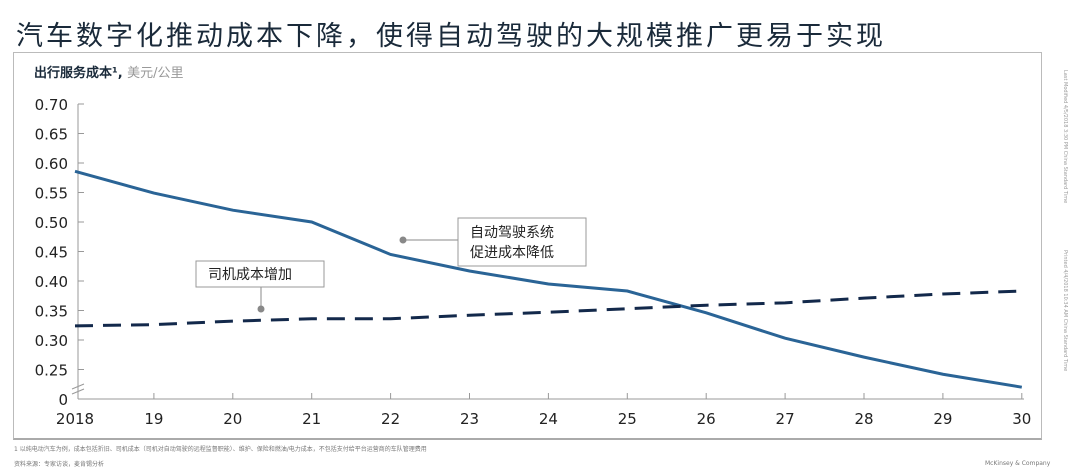  Describe the element at coordinates (59, 464) in the screenshot. I see `source-note: 资料来源：专家访谈，麦肯锡分析` at that location.